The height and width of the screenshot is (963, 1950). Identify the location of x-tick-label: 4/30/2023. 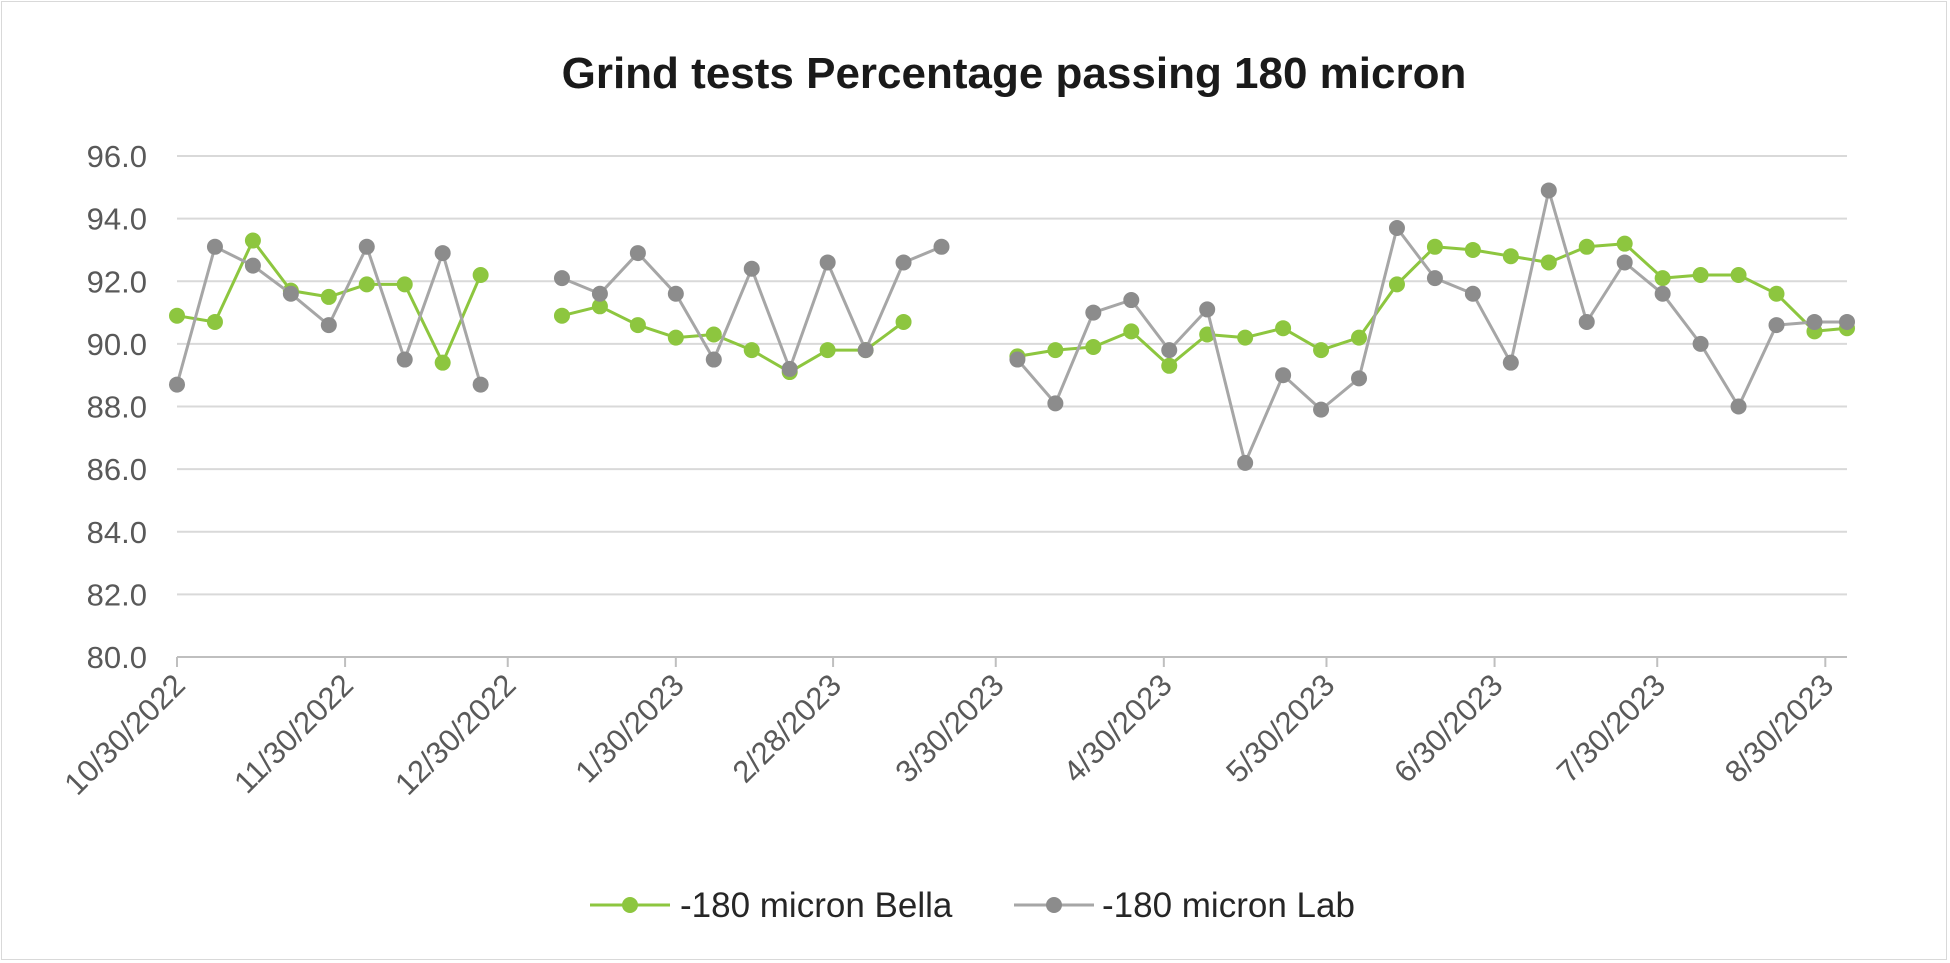
(1117, 728).